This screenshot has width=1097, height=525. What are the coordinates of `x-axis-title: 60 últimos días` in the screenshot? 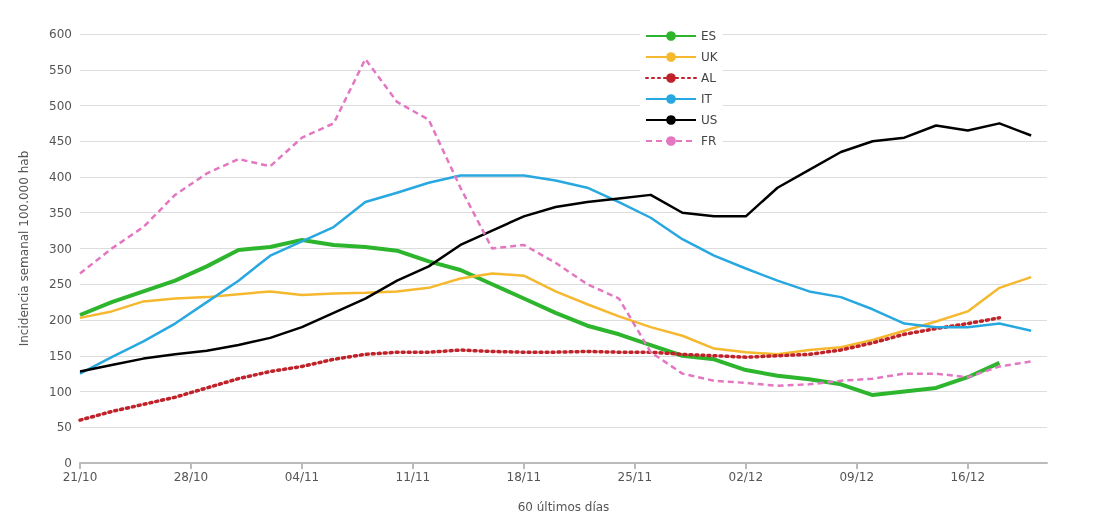 It's located at (563, 507).